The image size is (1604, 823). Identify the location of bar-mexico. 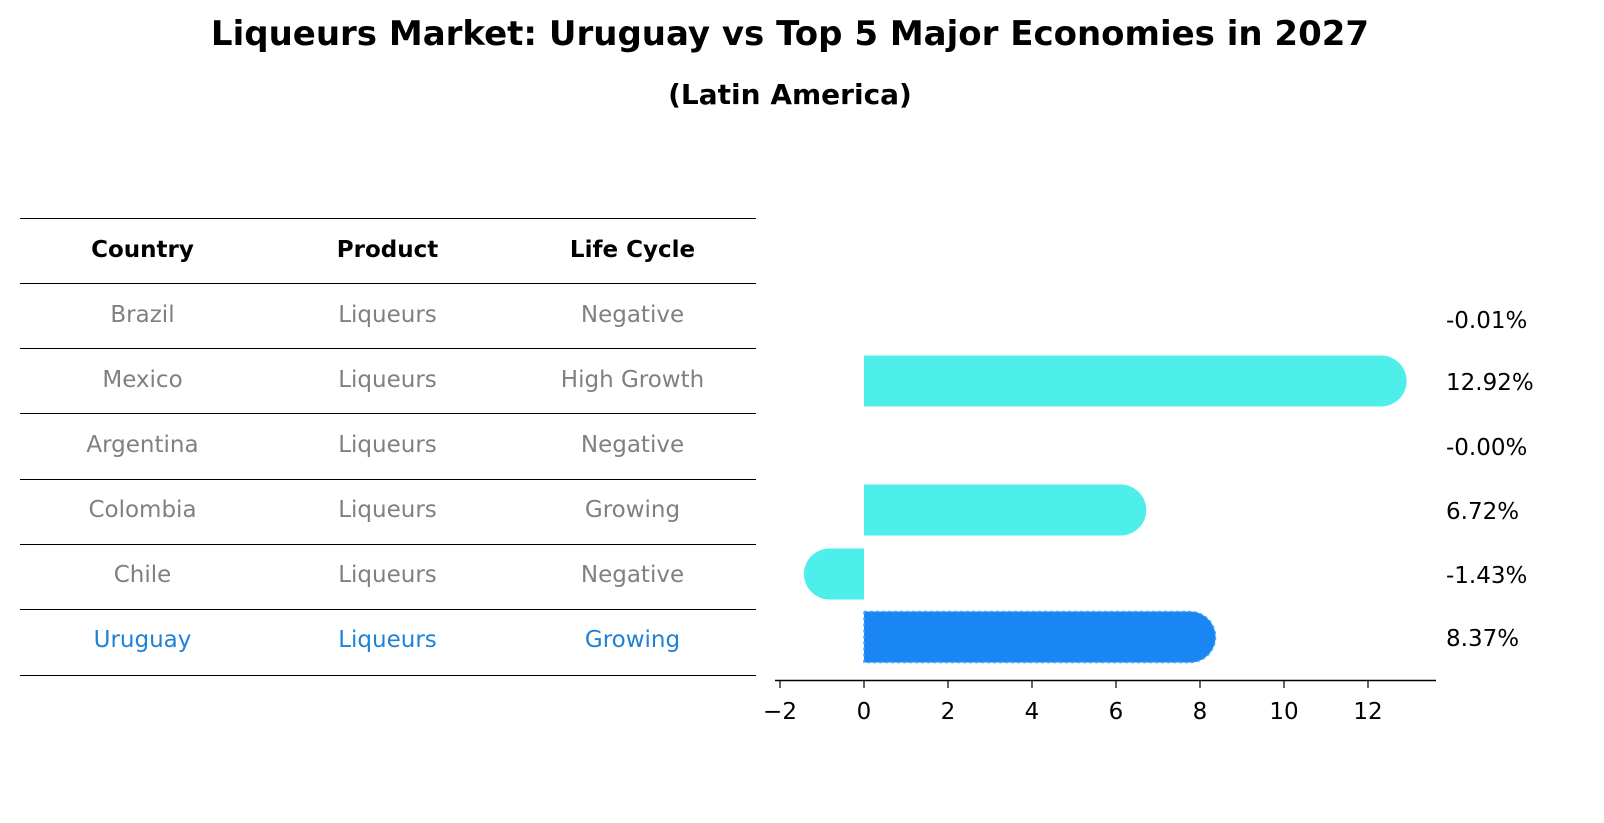
(1135, 381).